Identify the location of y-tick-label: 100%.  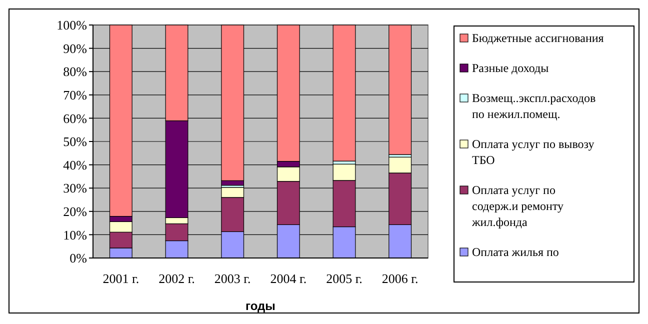
(72, 25).